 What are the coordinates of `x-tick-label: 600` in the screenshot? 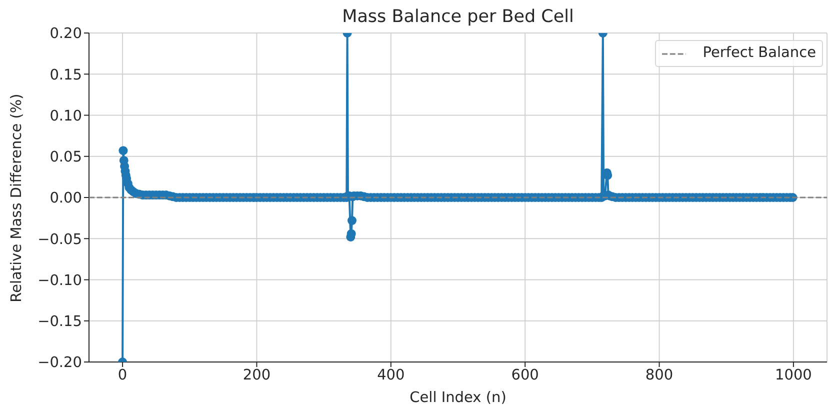 It's located at (525, 375).